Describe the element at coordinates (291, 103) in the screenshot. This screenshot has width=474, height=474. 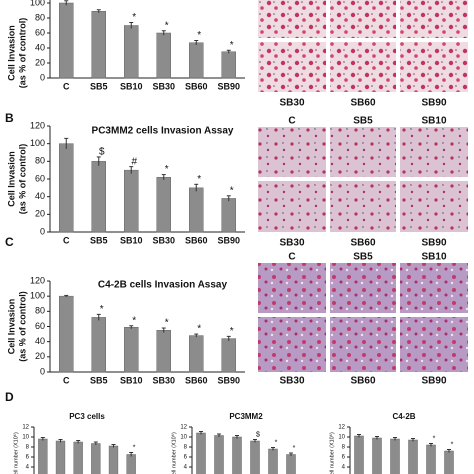
I see `micrograph-label: SB30` at that location.